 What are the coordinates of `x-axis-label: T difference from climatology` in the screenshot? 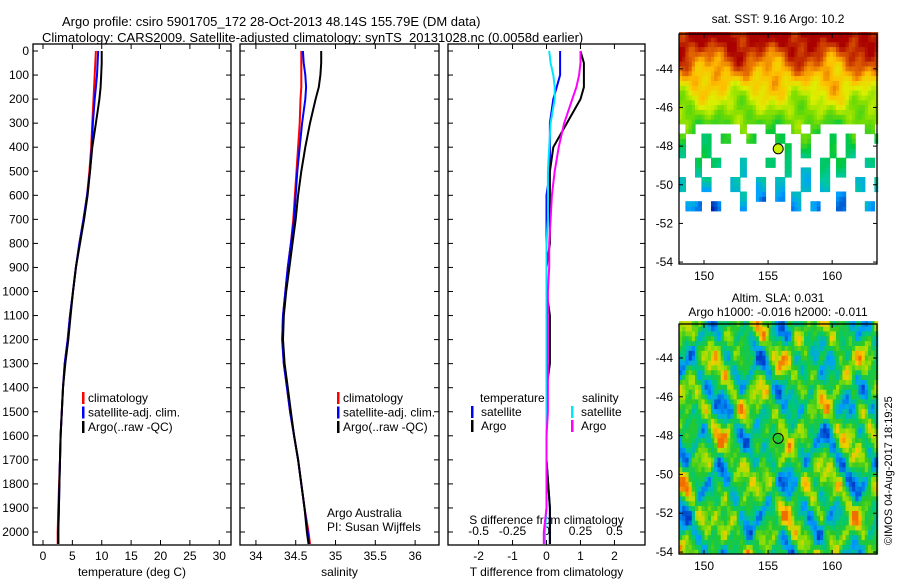 It's located at (547, 572).